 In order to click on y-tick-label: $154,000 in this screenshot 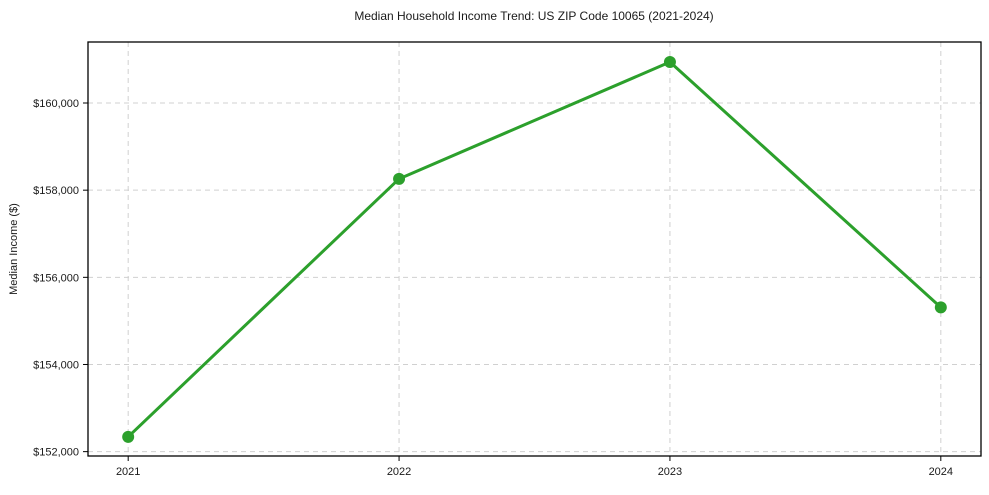, I will do `click(56, 365)`.